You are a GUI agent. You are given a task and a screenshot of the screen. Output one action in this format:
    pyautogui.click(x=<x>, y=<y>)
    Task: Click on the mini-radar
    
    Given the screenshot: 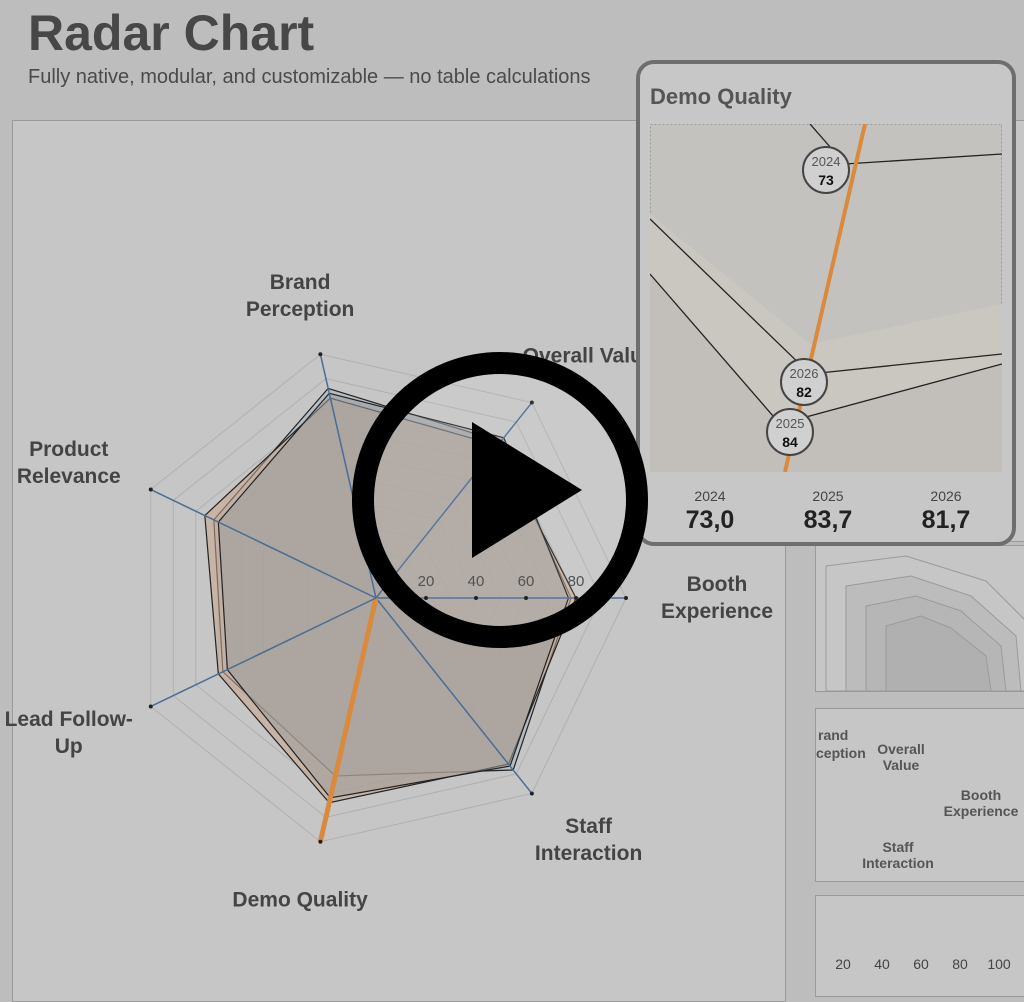 What is the action you would take?
    pyautogui.click(x=924, y=623)
    